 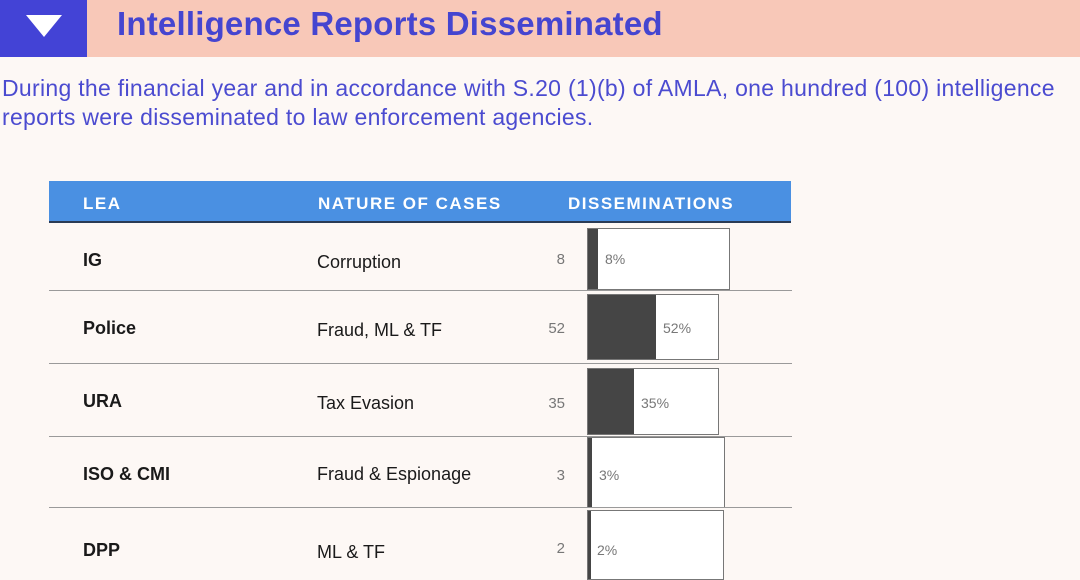 What do you see at coordinates (110, 328) in the screenshot?
I see `lea-cell: Police` at bounding box center [110, 328].